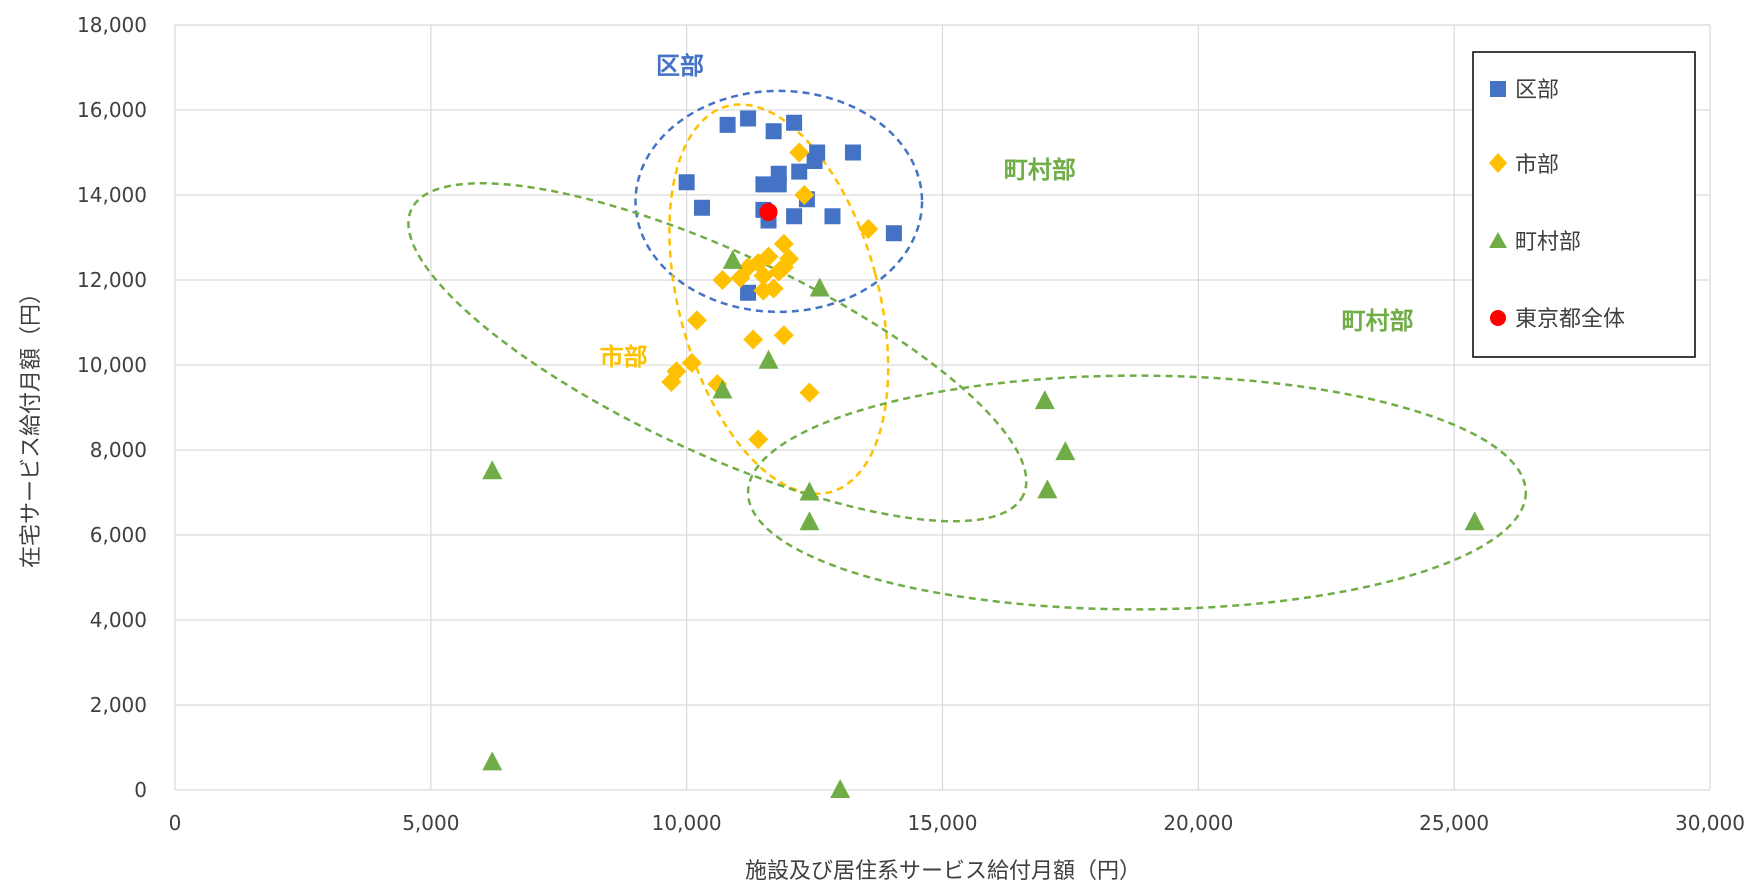 The width and height of the screenshot is (1757, 895). I want to click on y-tick-label: 14,000, so click(112, 195).